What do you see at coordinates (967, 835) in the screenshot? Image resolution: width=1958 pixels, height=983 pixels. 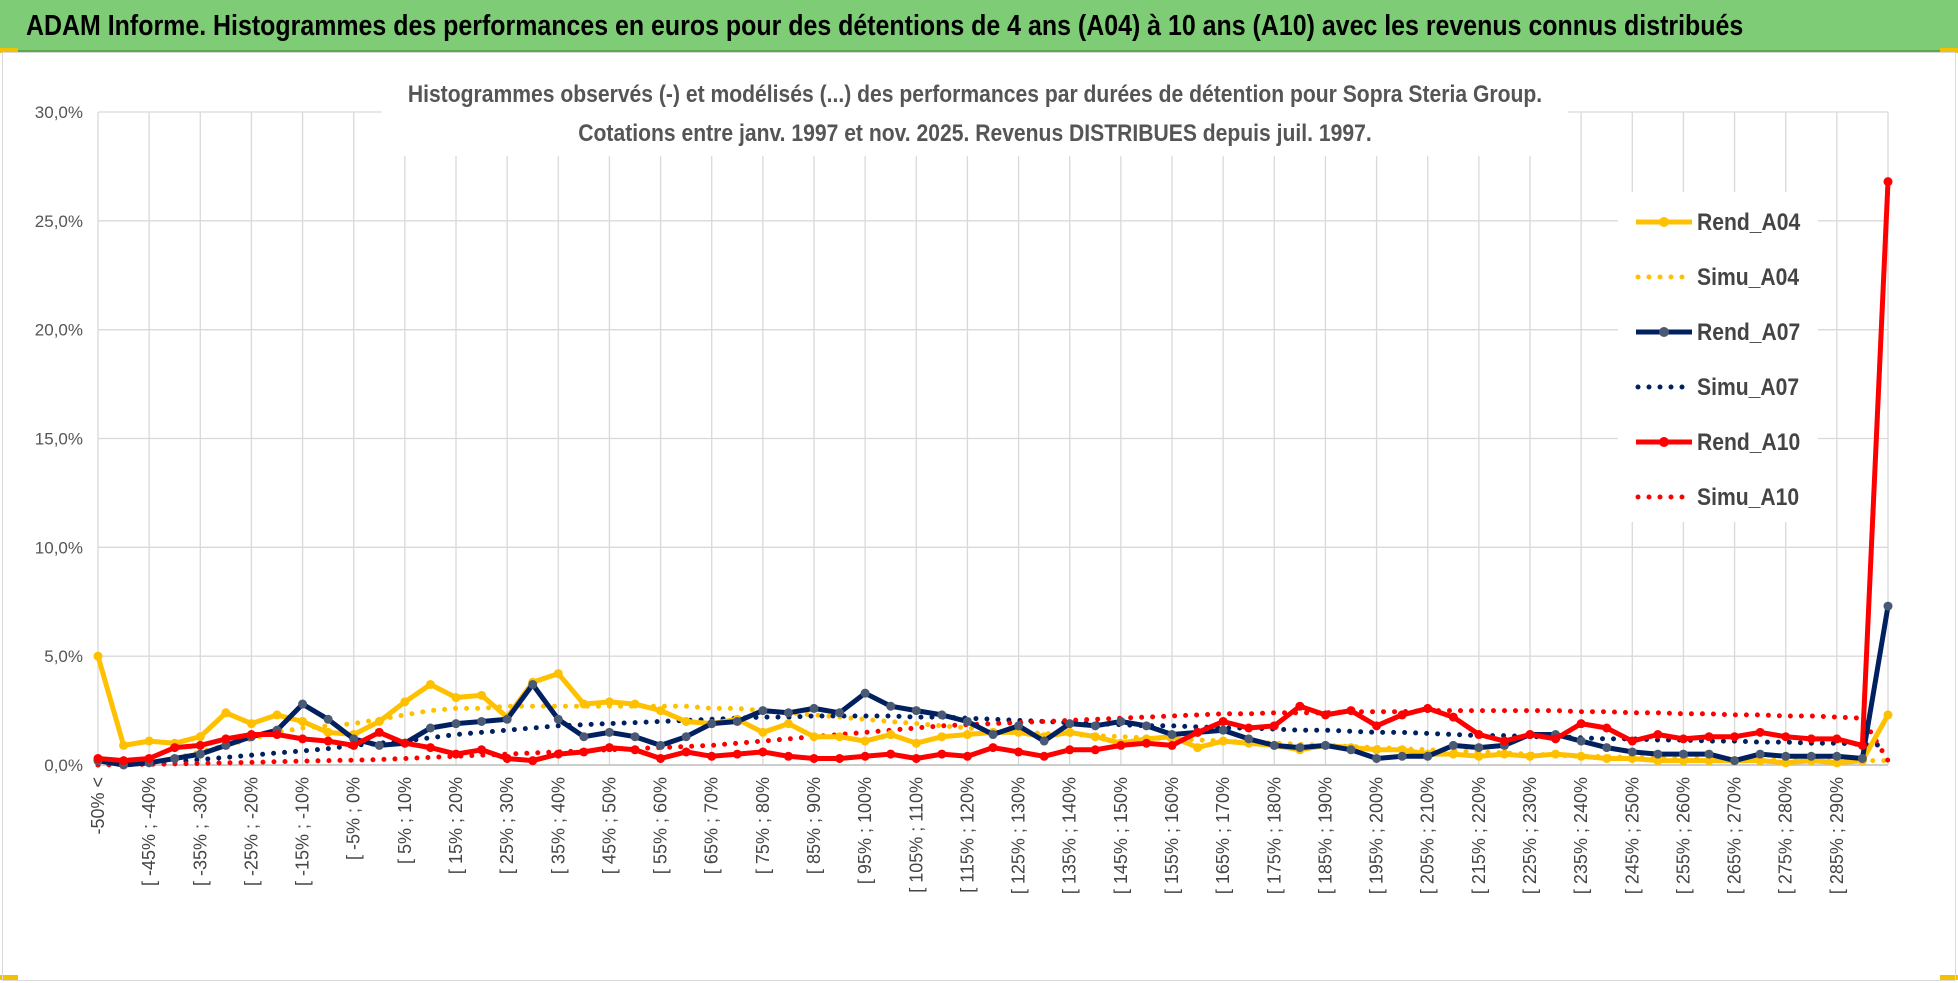 I see `x-tick-label: [ 115% ; 120%` at bounding box center [967, 835].